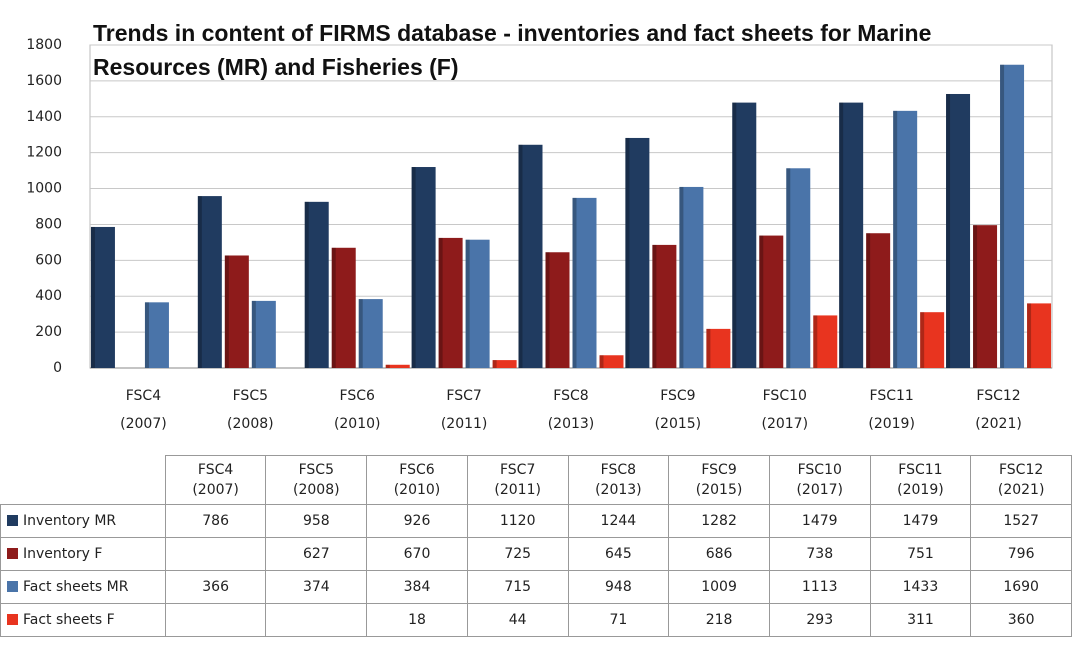 This screenshot has width=1072, height=648. Describe the element at coordinates (719, 587) in the screenshot. I see `table-cell: 1009` at that location.